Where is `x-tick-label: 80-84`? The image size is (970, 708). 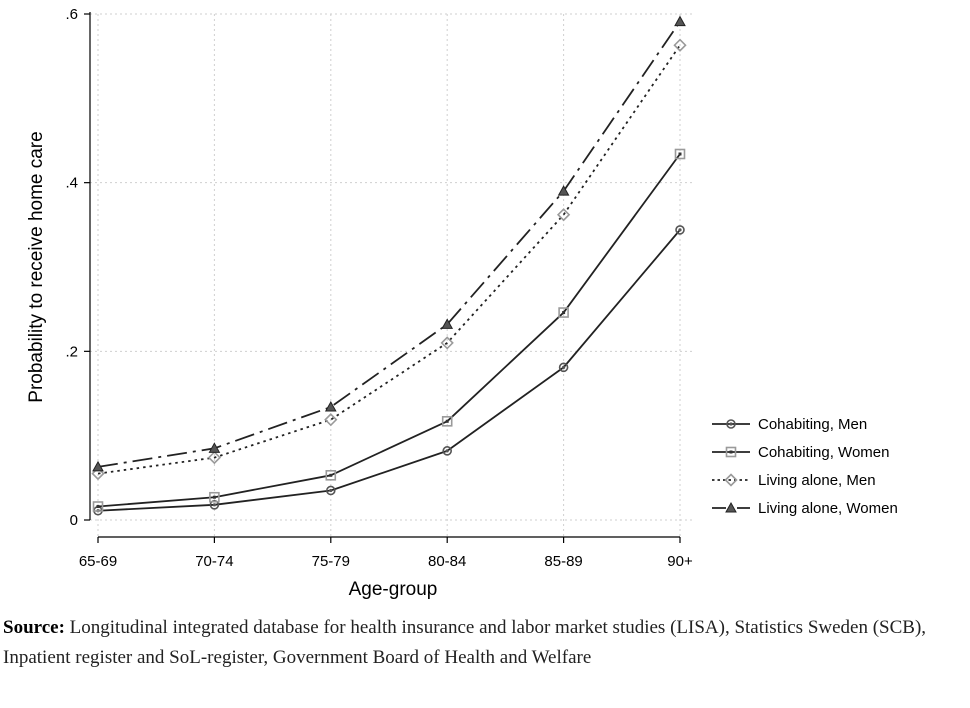
x-tick-label: 80-84 is located at coordinates (447, 561).